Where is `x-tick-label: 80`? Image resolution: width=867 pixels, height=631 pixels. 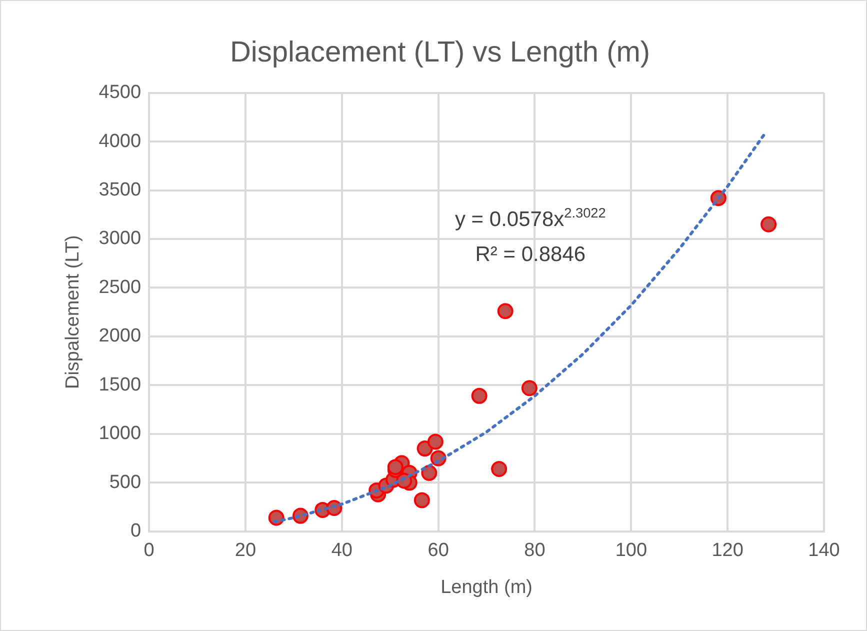 x-tick-label: 80 is located at coordinates (535, 551).